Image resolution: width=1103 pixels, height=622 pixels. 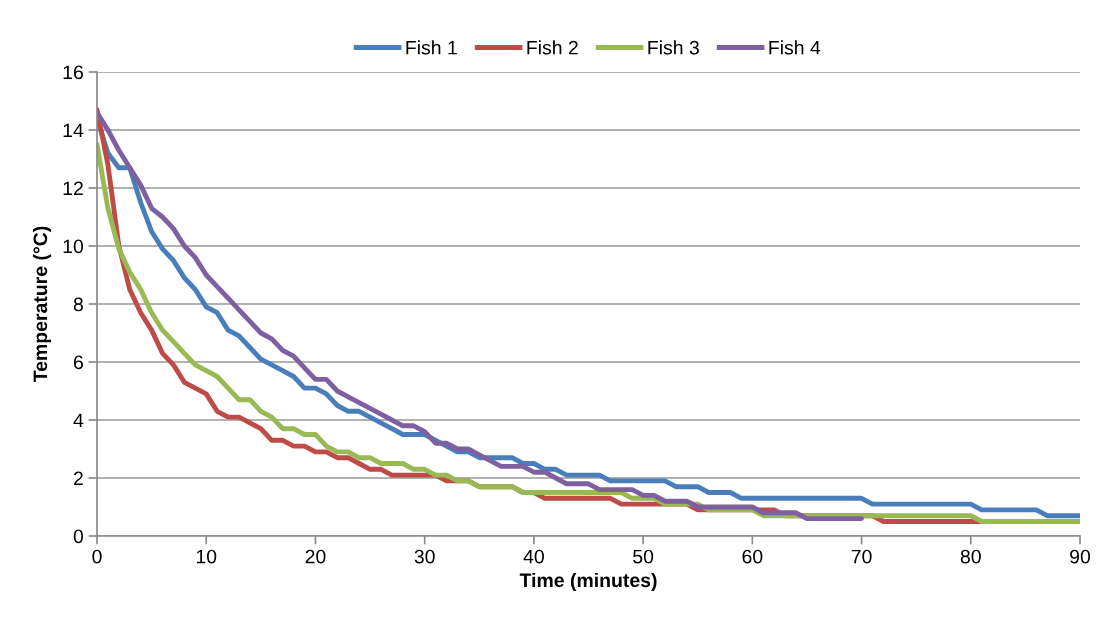 I want to click on y-tick-label: 14, so click(x=73, y=130).